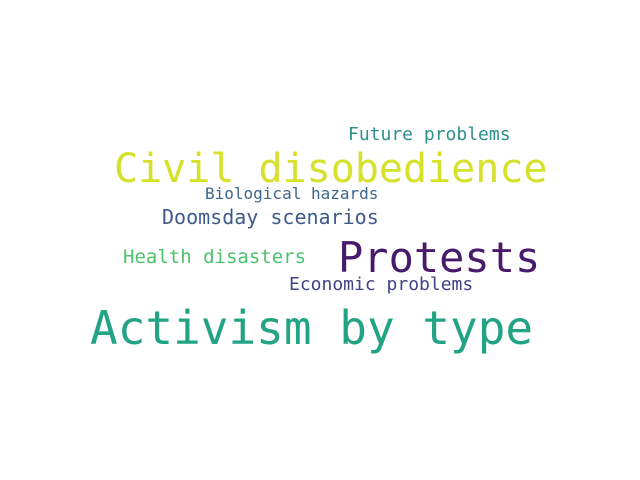 The image size is (640, 480). What do you see at coordinates (270, 217) in the screenshot?
I see `word-doomsday-scenarios: Doomsday scenarios` at bounding box center [270, 217].